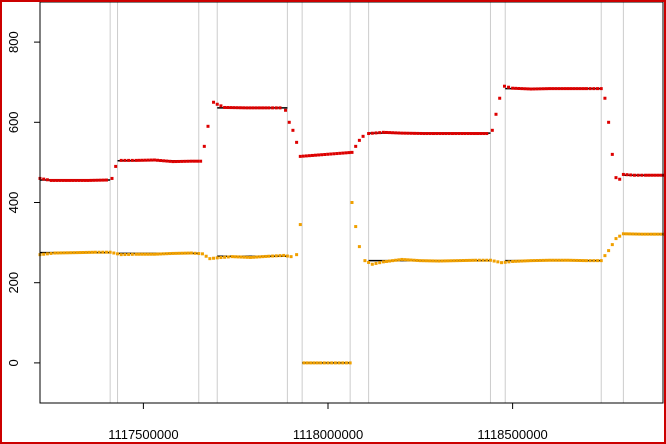 The width and height of the screenshot is (666, 444). I want to click on y-tick-label: 0, so click(13, 362).